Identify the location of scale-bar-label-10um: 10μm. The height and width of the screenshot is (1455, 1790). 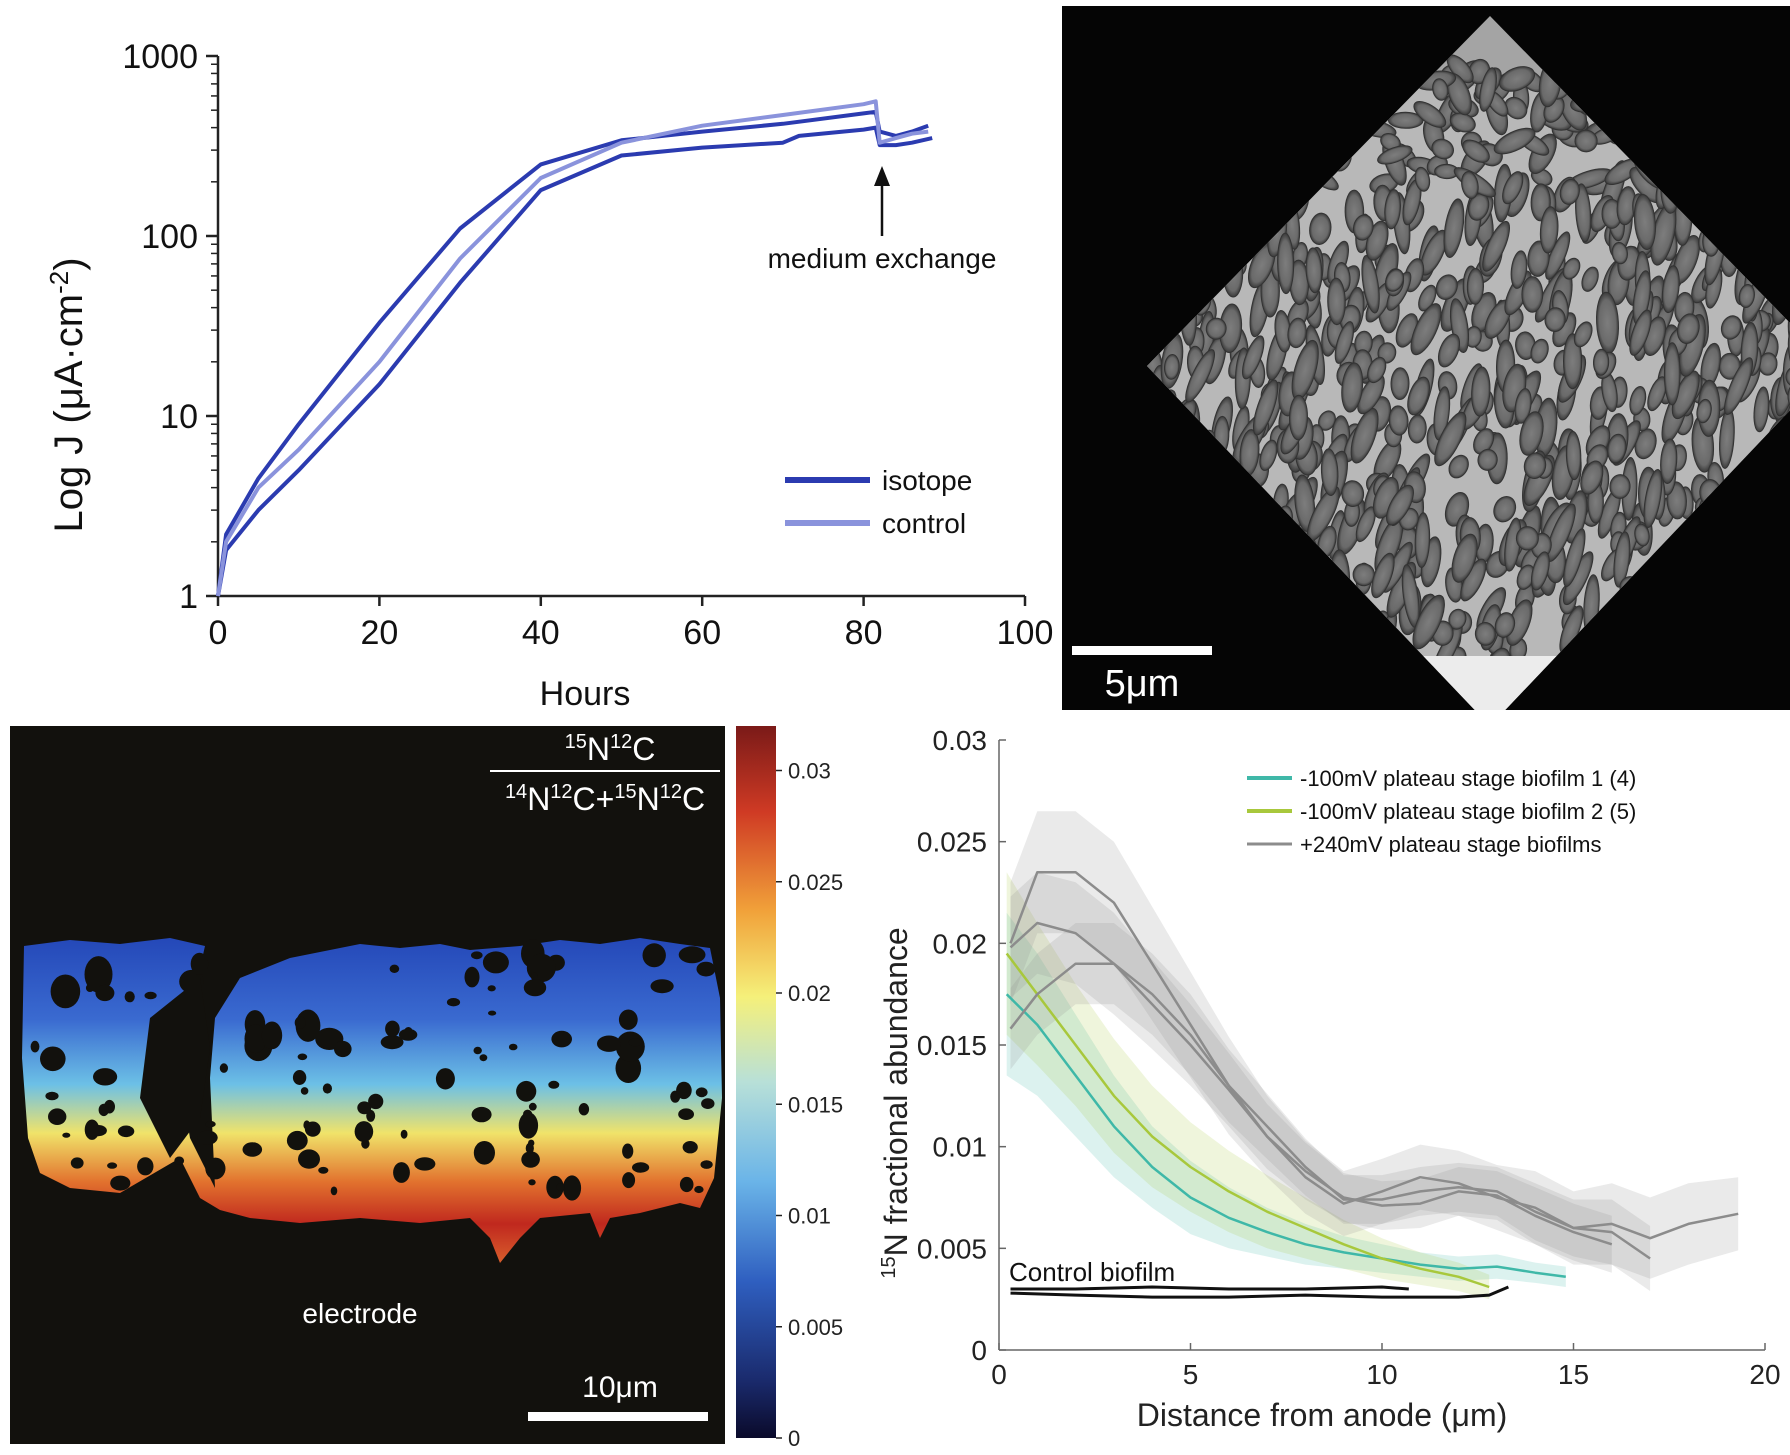
(620, 1387).